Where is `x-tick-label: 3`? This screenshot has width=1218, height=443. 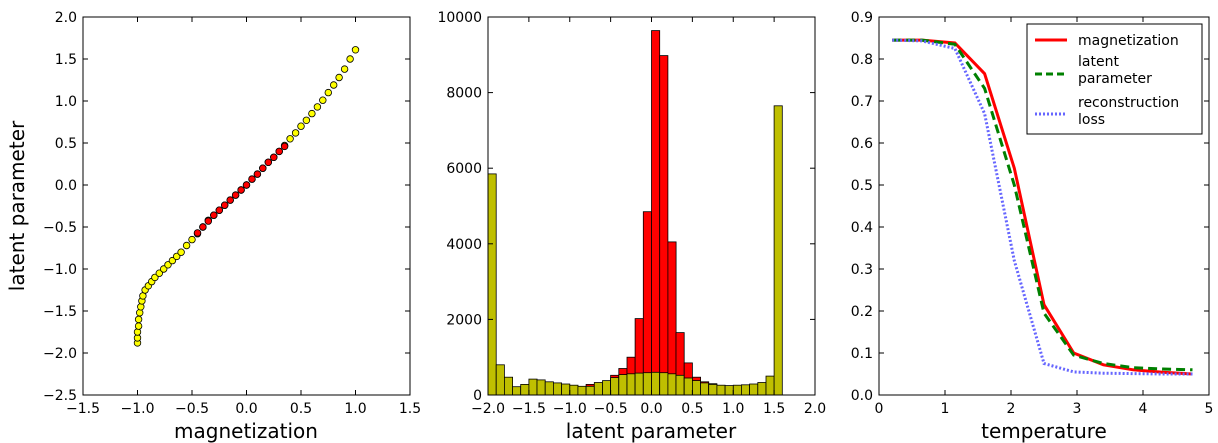
x-tick-label: 3 is located at coordinates (1077, 409).